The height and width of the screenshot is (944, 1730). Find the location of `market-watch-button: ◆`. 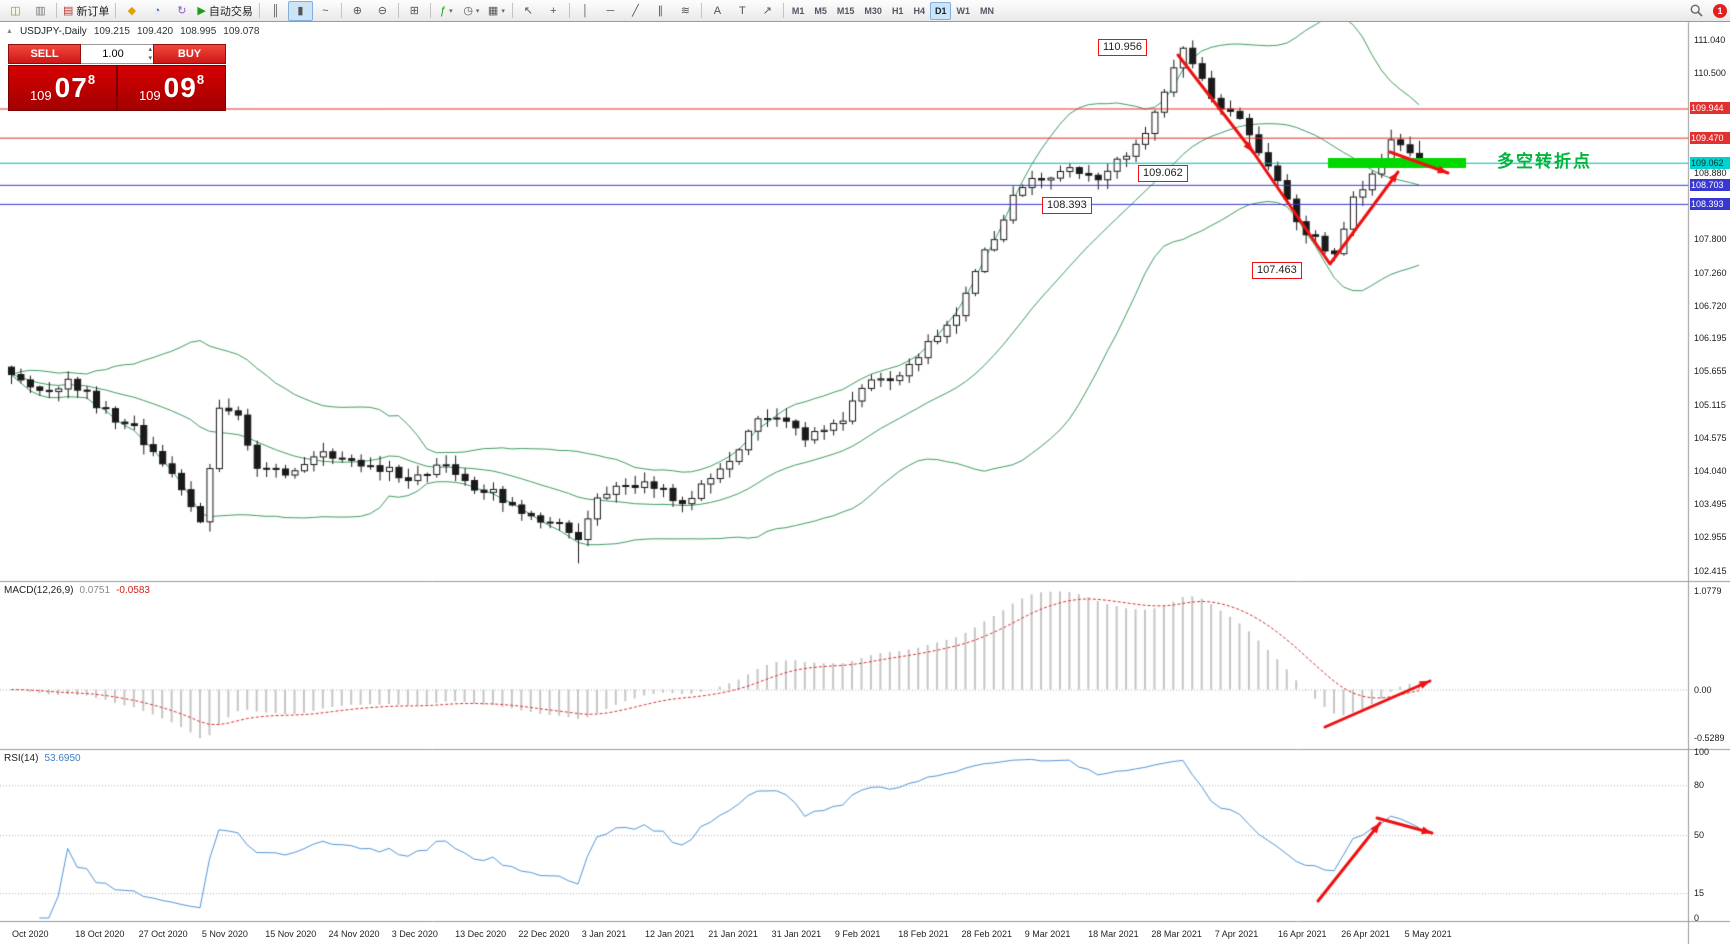

market-watch-button: ◆ is located at coordinates (131, 11).